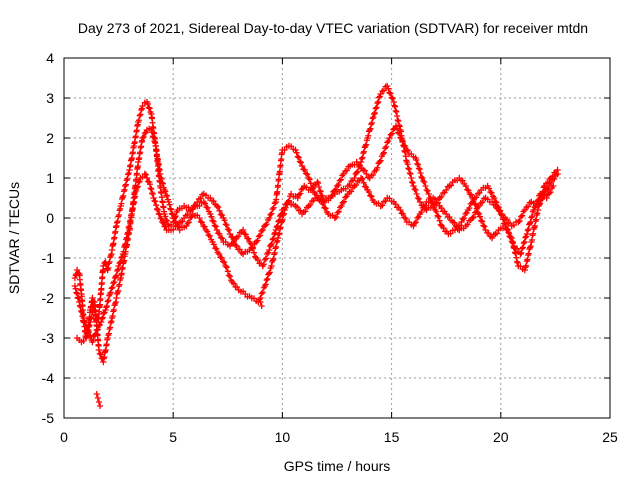 This screenshot has width=640, height=485. What do you see at coordinates (392, 437) in the screenshot?
I see `x-tick-label: 15` at bounding box center [392, 437].